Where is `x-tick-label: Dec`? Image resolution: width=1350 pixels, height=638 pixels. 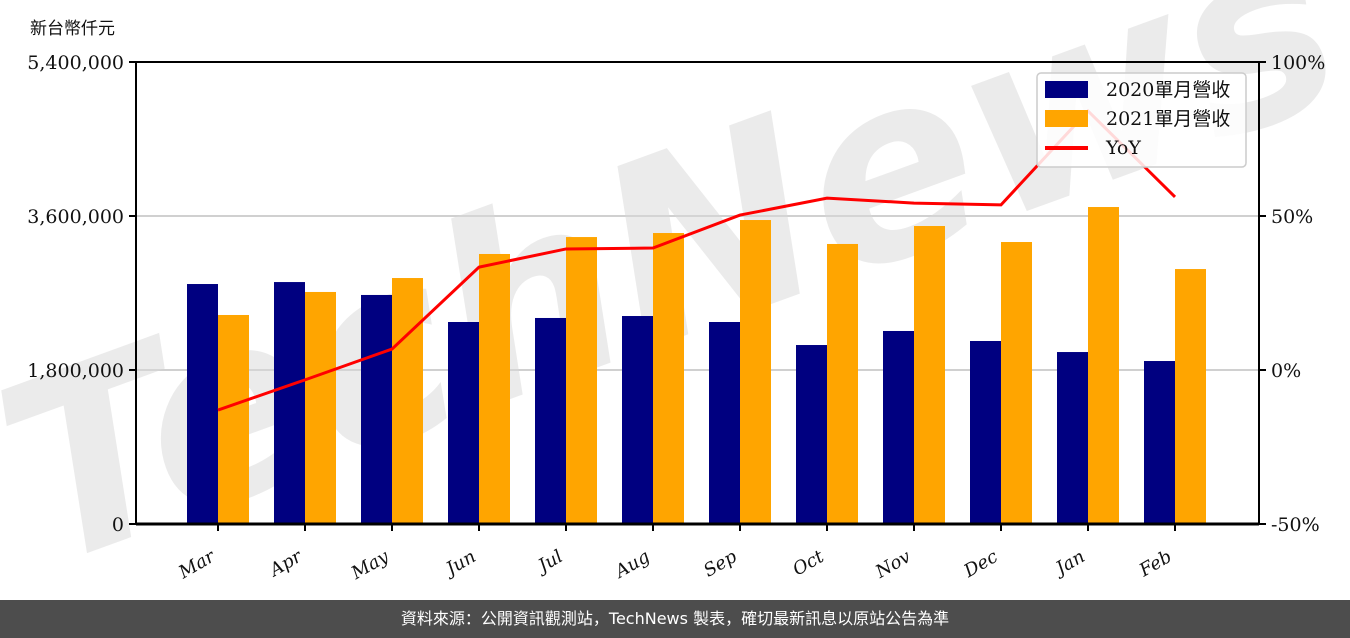 x-tick-label: Dec is located at coordinates (981, 564).